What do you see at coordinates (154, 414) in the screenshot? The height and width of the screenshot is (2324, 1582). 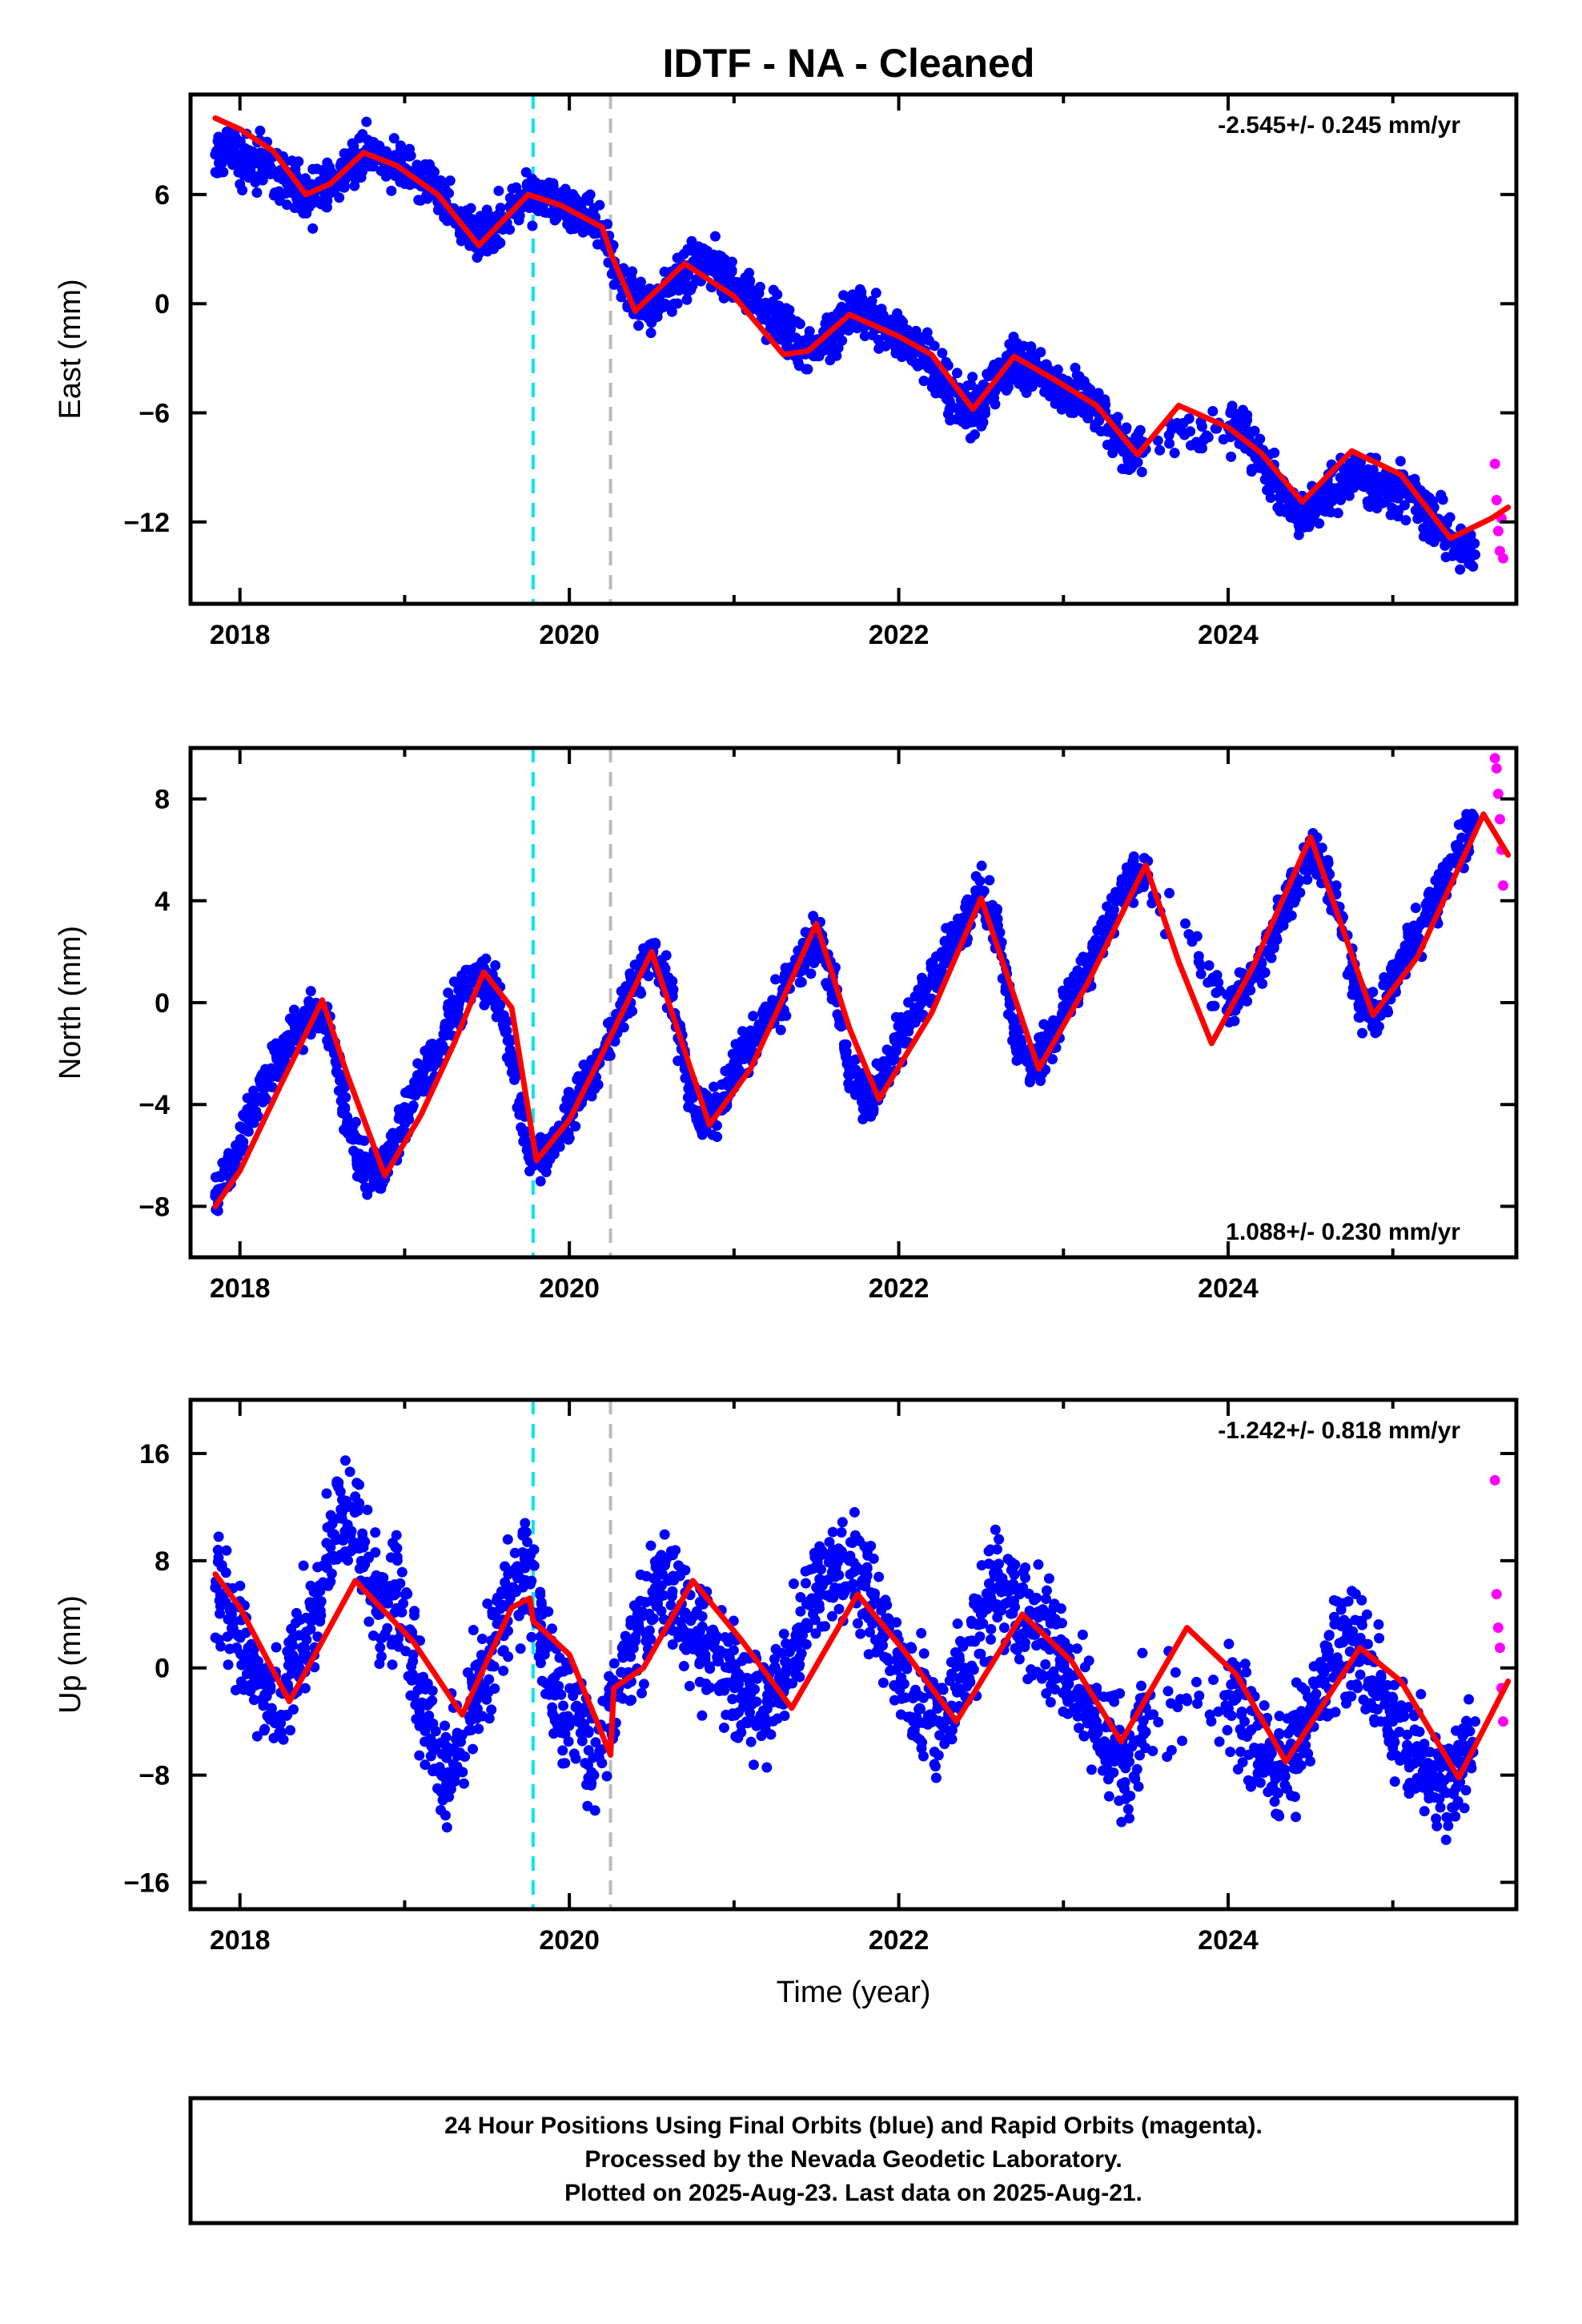 I see `east-y-tick-label: −6` at bounding box center [154, 414].